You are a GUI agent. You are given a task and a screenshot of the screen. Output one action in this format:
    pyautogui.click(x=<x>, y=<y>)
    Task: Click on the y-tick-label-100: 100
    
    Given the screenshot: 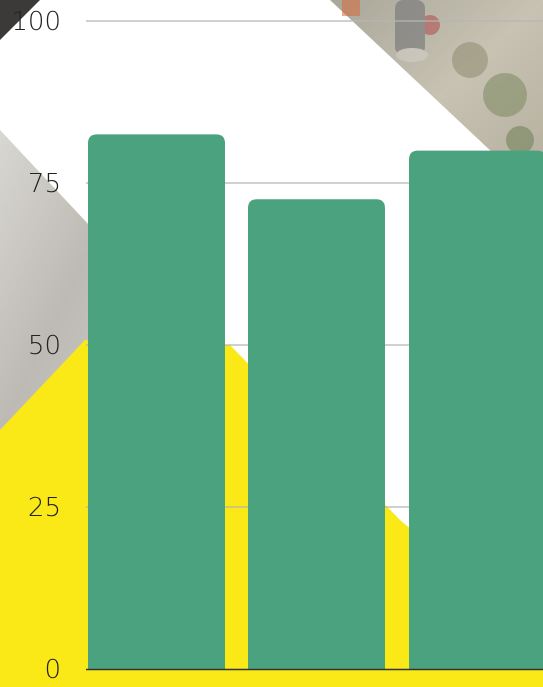 What is the action you would take?
    pyautogui.click(x=36, y=22)
    